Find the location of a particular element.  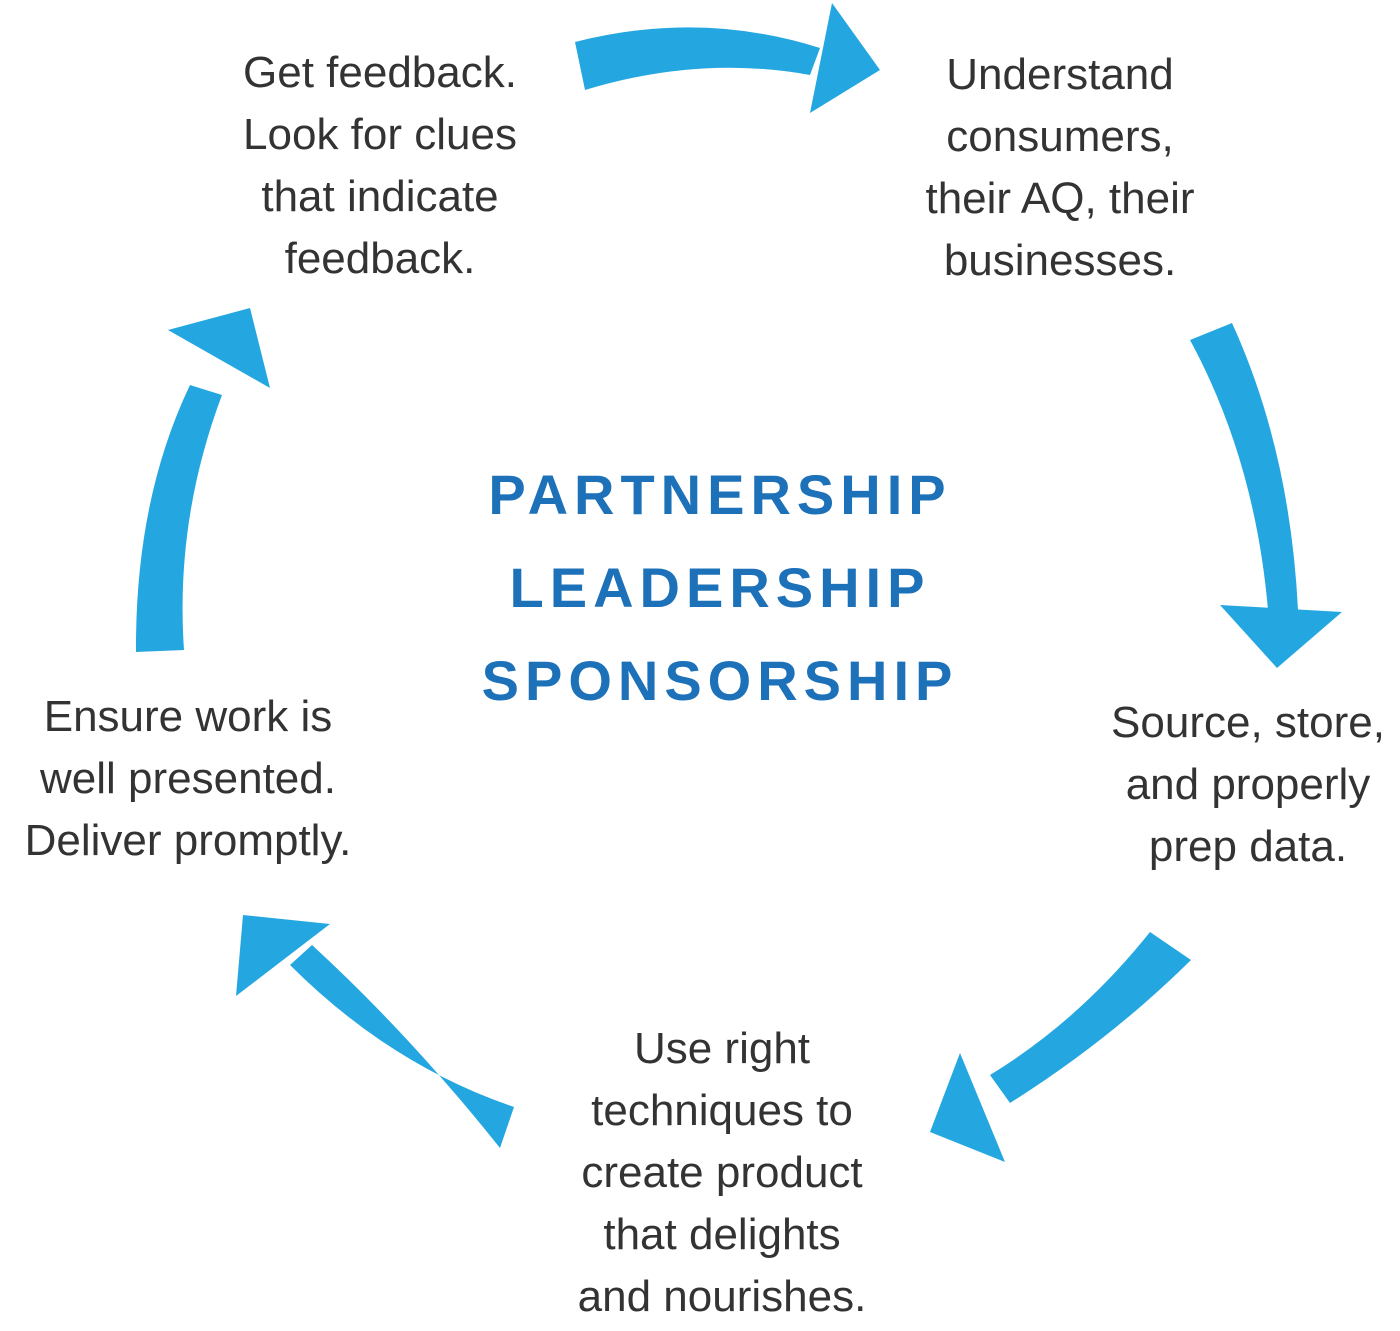

step-line: techniques to is located at coordinates (722, 1110).